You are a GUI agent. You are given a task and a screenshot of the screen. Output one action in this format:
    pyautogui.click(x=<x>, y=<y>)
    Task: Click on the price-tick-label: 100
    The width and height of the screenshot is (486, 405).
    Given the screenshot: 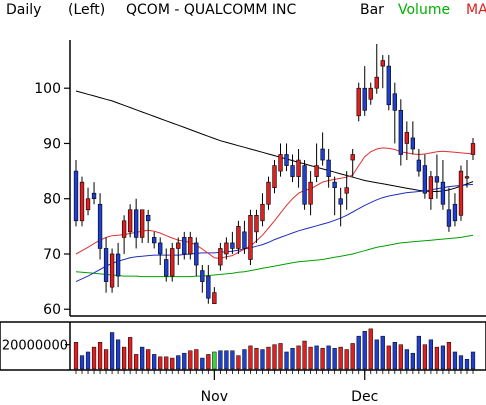 What is the action you would take?
    pyautogui.click(x=47, y=89)
    